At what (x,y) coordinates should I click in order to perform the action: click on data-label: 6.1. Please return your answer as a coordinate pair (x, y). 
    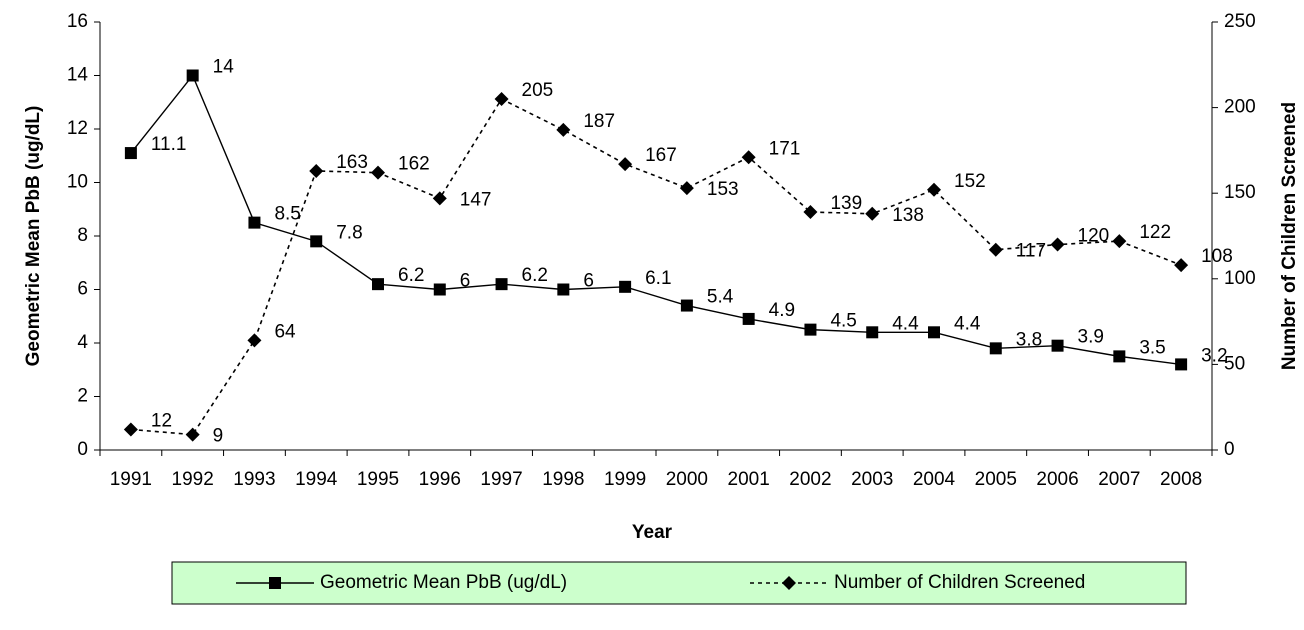
    Looking at the image, I should click on (658, 278).